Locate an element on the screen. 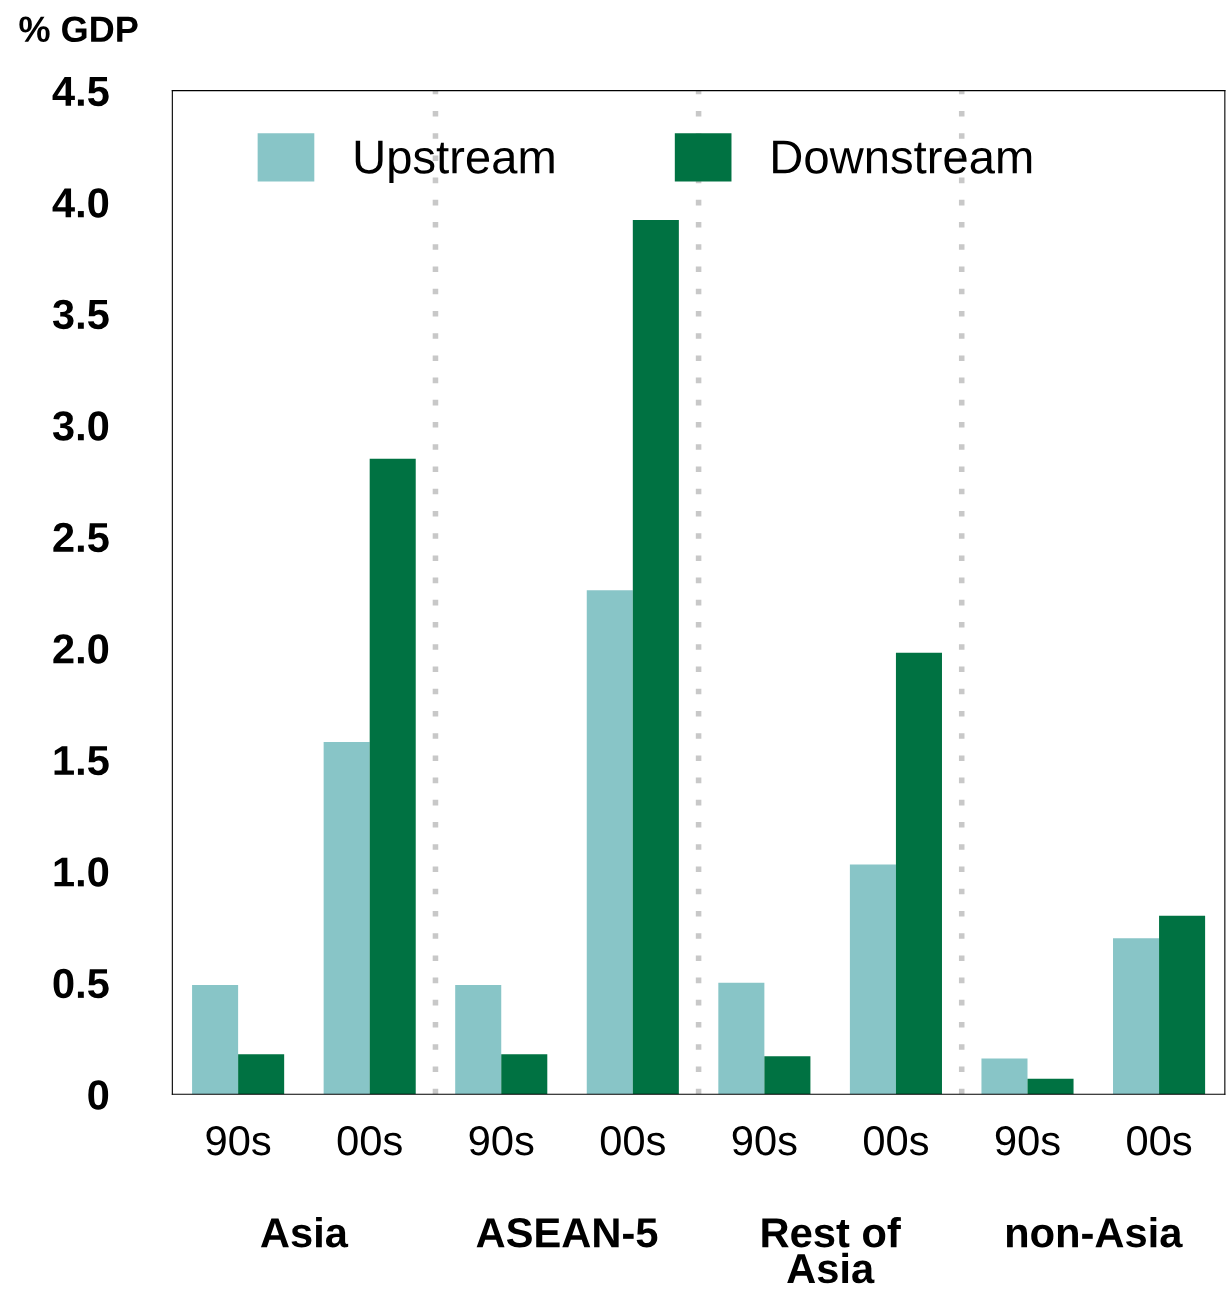 Image resolution: width=1231 pixels, height=1295 pixels. y-tick-label: 2.0 is located at coordinates (81, 649).